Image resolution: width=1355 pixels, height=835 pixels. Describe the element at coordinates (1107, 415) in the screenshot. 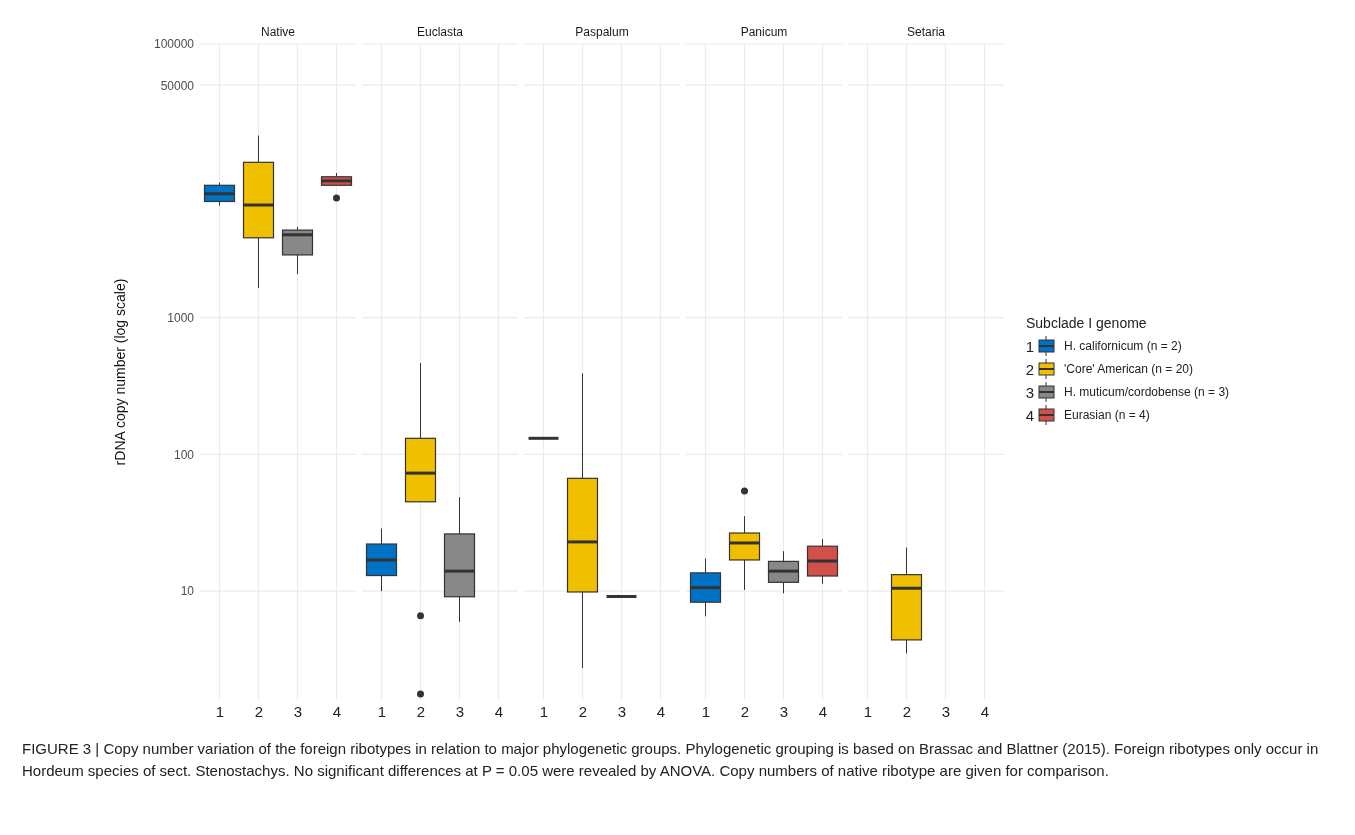

I see `legend-label: Eurasian (n = 4)` at that location.